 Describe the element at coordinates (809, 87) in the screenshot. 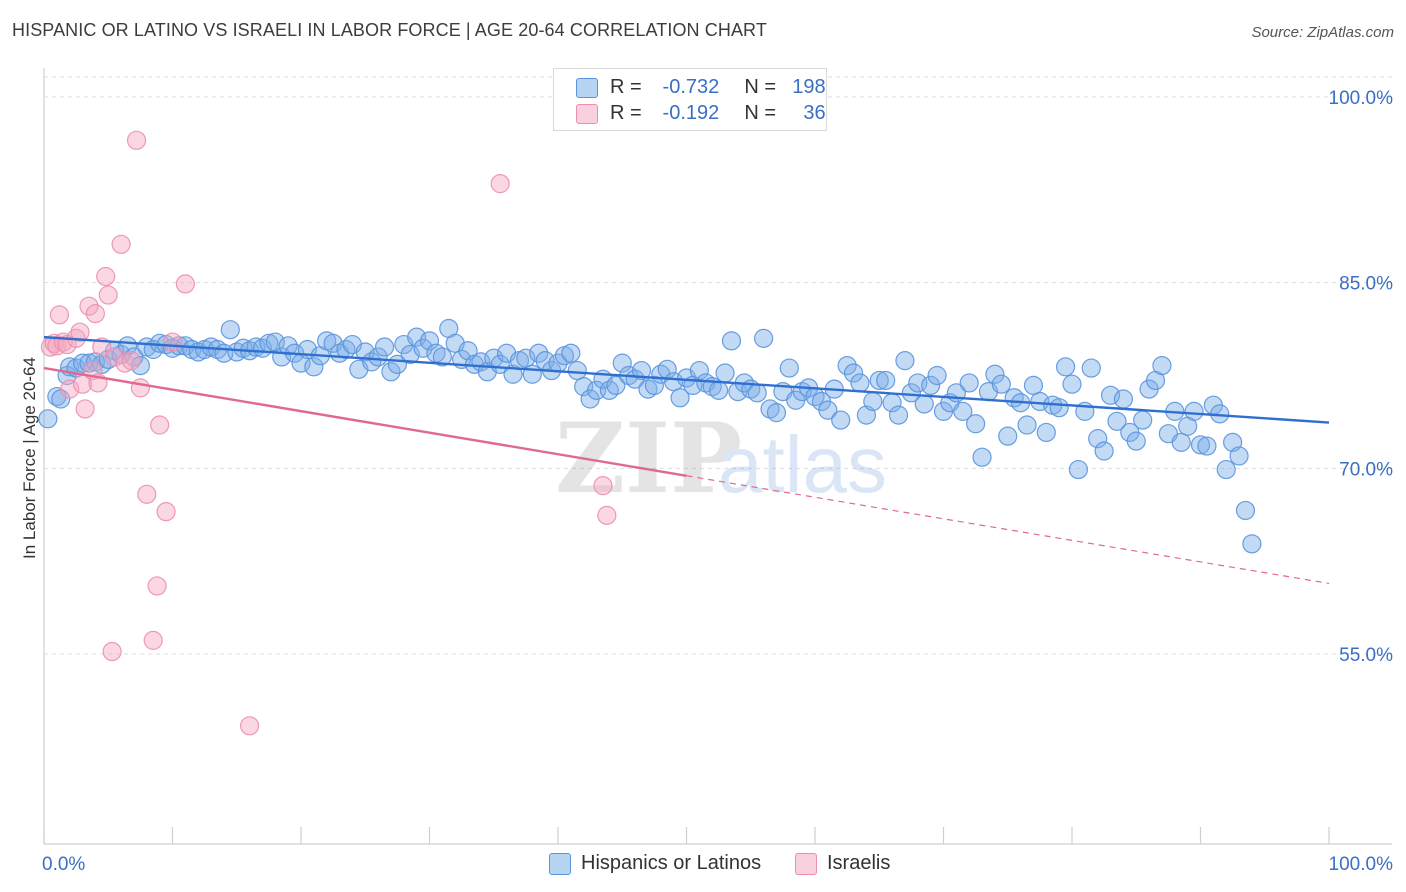

I see `legend-n-value: 198` at that location.